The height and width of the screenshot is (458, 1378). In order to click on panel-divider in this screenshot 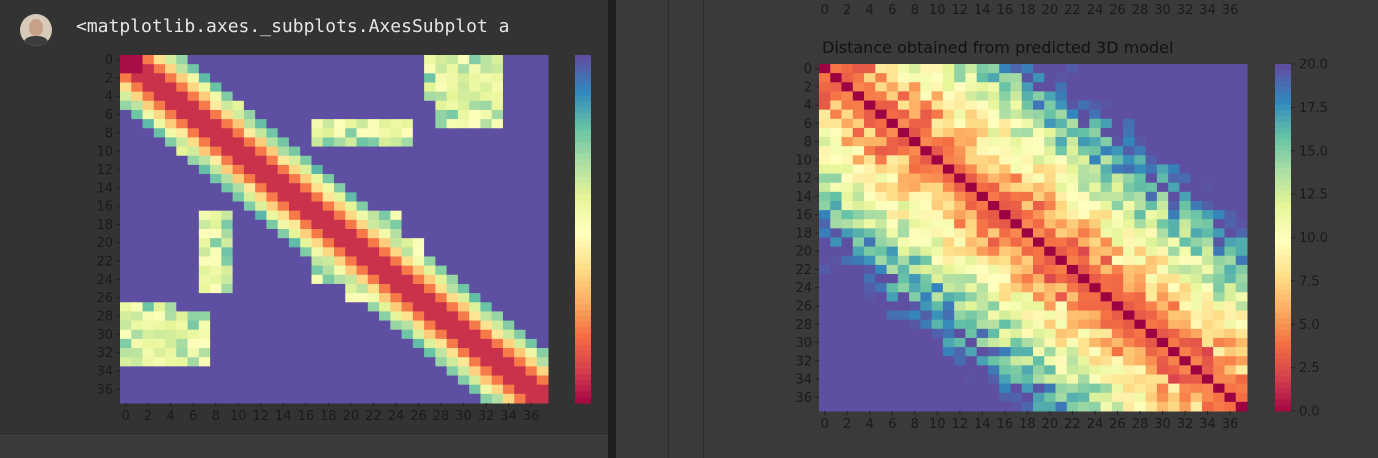, I will do `click(612, 229)`.